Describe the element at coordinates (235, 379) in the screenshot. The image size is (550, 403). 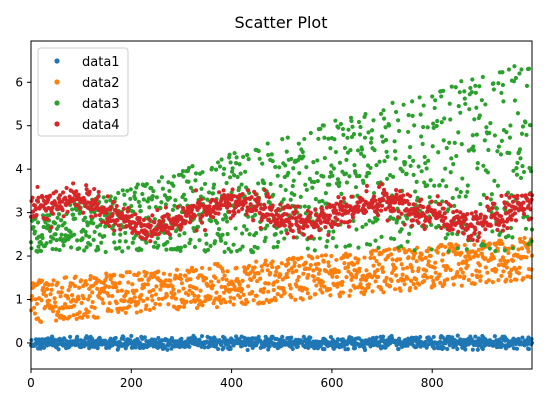
I see `x-axis-ticks: 0 200 400 600 800` at that location.